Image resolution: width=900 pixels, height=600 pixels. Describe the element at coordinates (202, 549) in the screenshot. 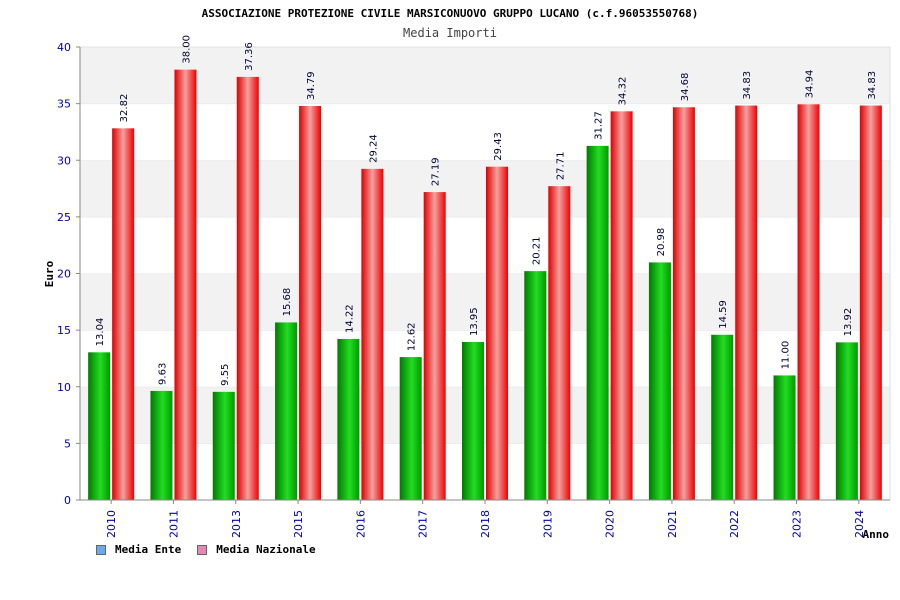

I see `legend-swatch-media-nazionale` at that location.